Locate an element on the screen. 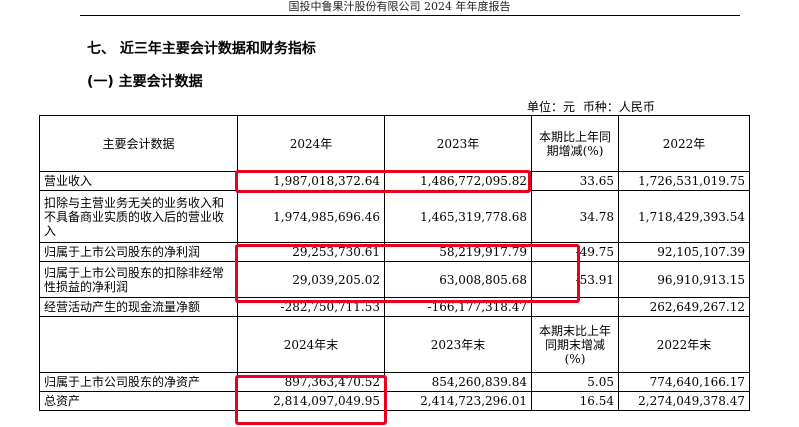  value-2022: 92,105,107.39 is located at coordinates (684, 252).